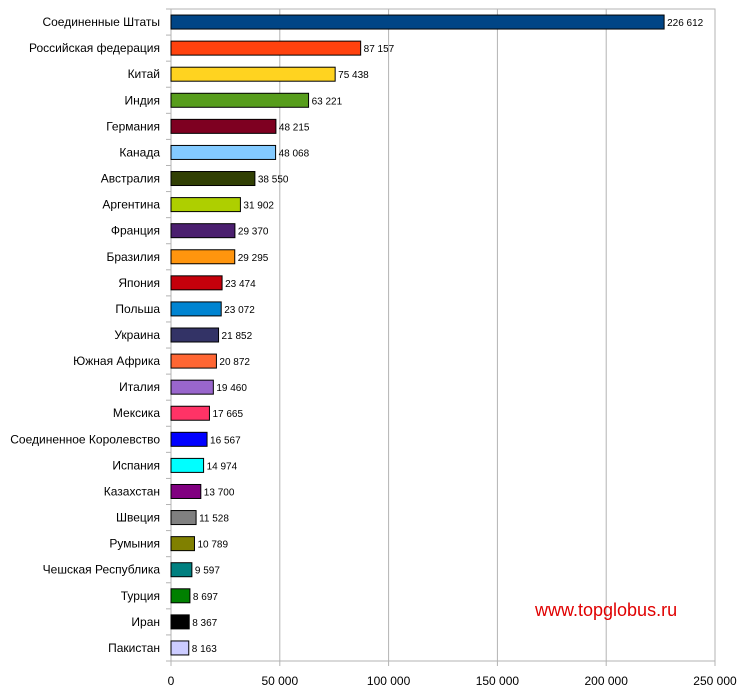 The width and height of the screenshot is (740, 700). What do you see at coordinates (102, 570) in the screenshot?
I see `category-label: Чешская Республика` at bounding box center [102, 570].